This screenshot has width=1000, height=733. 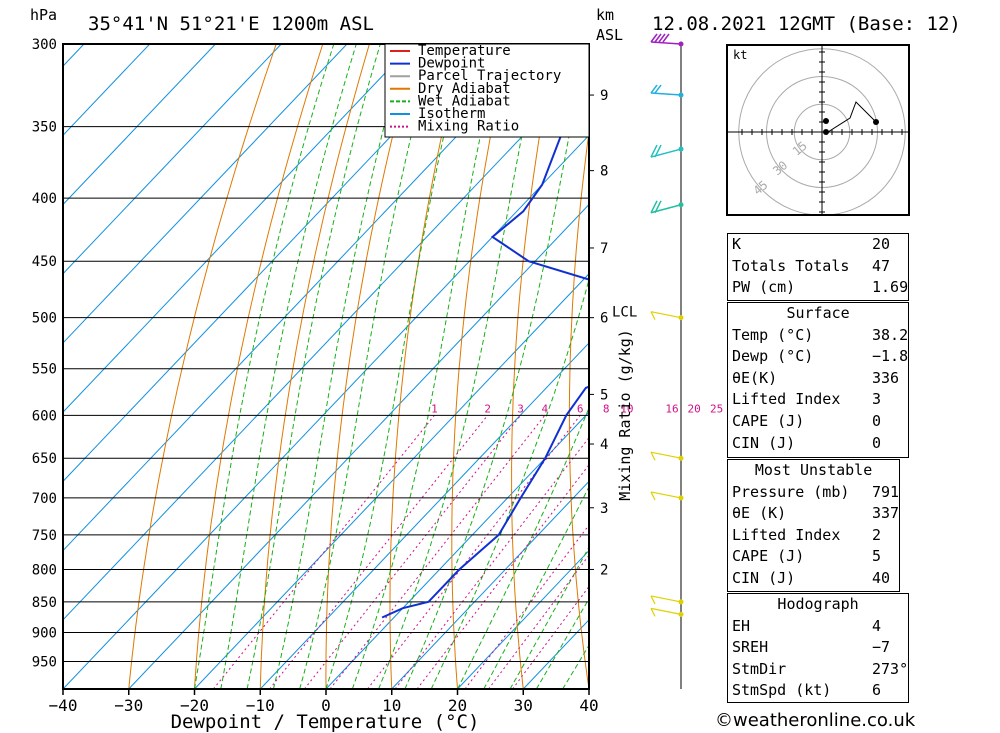 What do you see at coordinates (768, 556) in the screenshot?
I see `most-unstable-key: CAPE (J)` at bounding box center [768, 556].